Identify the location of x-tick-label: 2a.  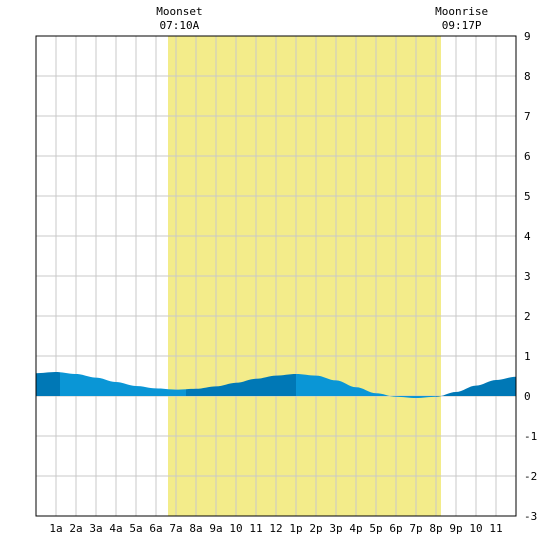
(75, 528).